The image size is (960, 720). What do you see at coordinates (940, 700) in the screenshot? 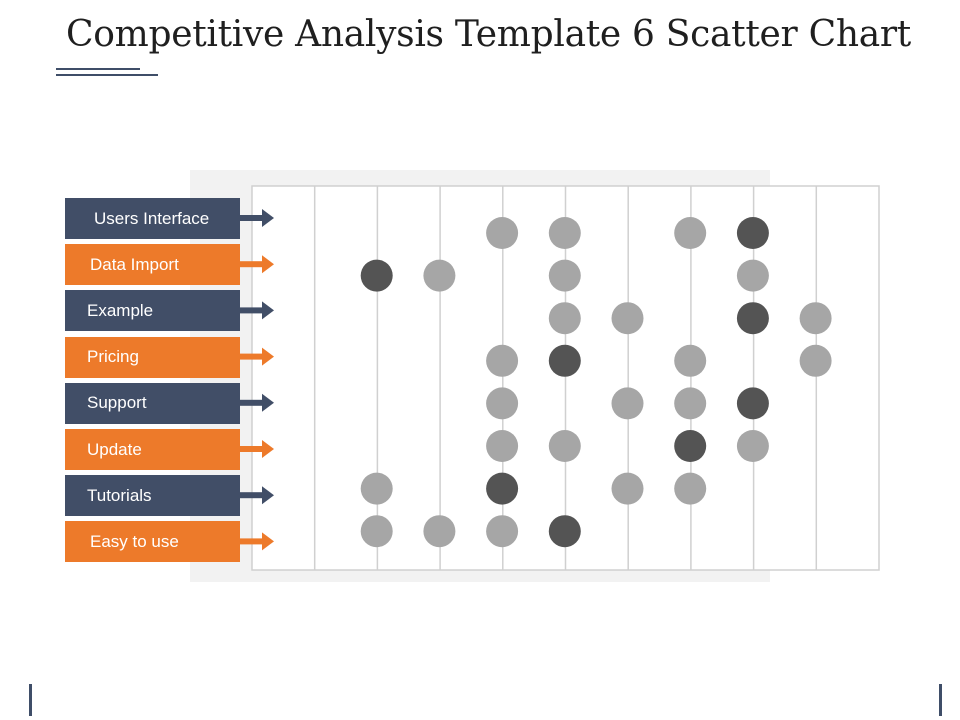
I see `right-corner-mark` at bounding box center [940, 700].